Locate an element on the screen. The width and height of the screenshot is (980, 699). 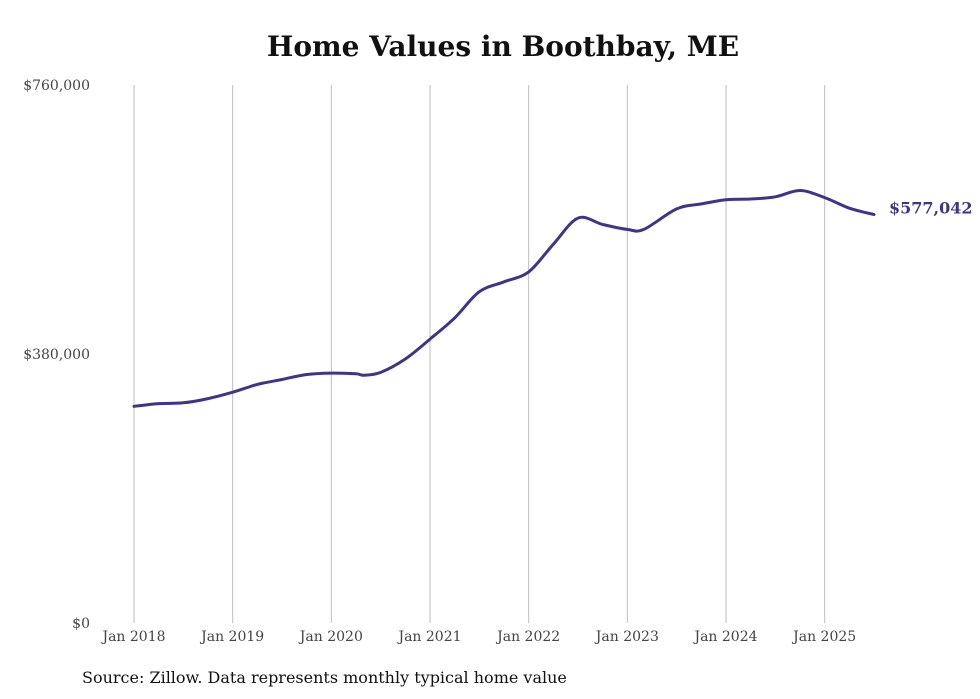
x-tick-label: Jan 2021 is located at coordinates (428, 637).